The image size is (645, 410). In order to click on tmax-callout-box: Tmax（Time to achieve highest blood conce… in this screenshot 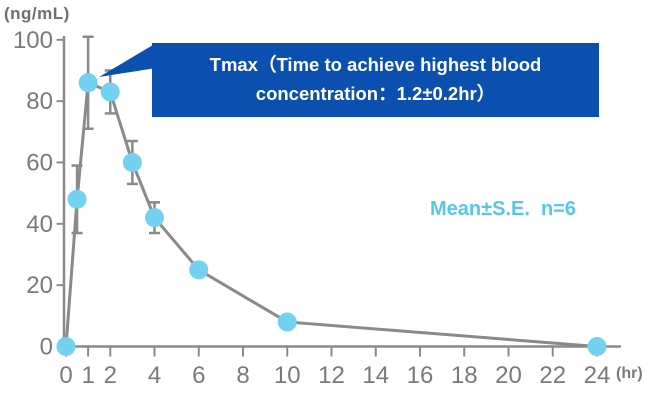, I will do `click(375, 80)`.